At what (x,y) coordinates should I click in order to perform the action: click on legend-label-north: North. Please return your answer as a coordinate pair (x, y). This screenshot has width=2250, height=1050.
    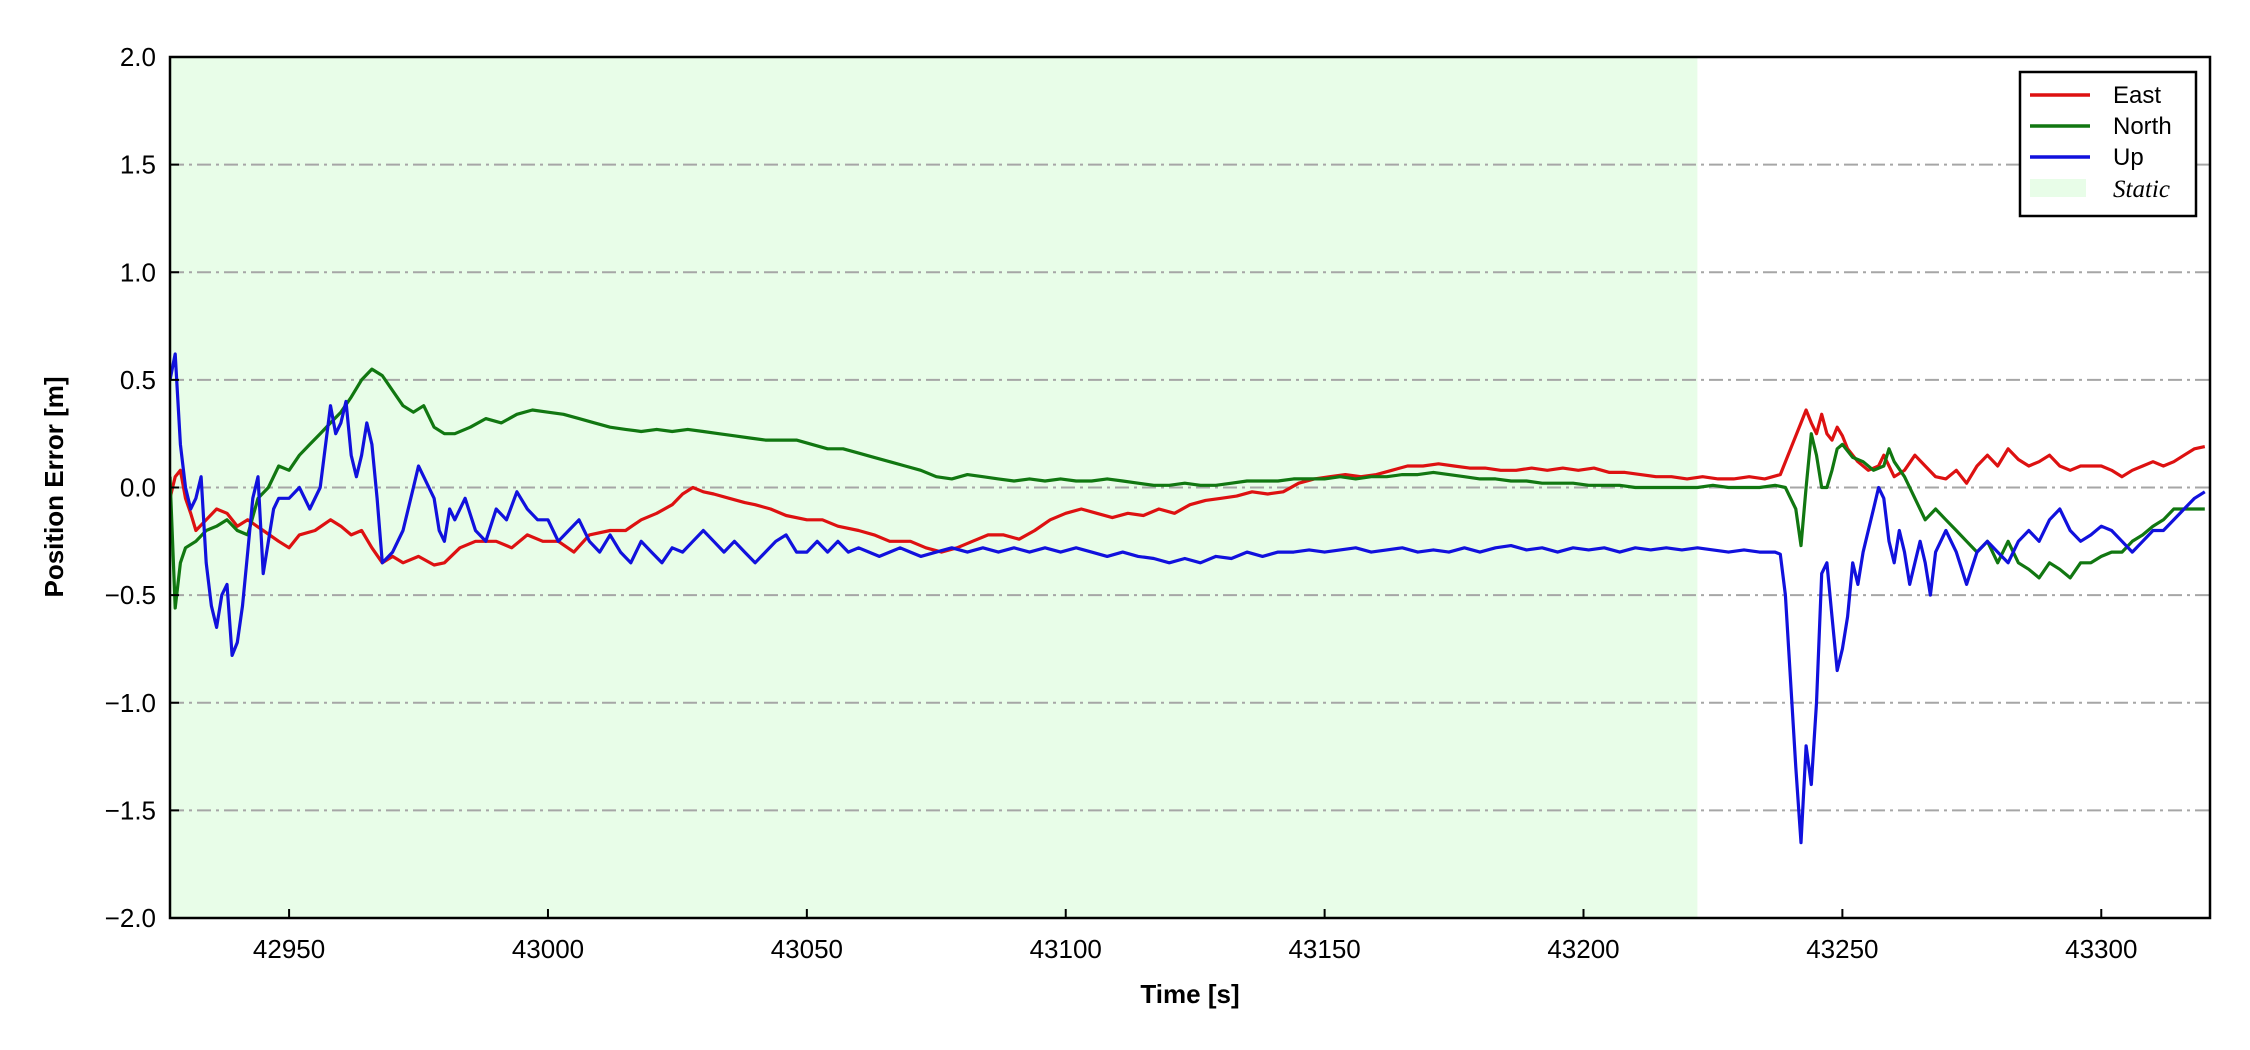
    Looking at the image, I should click on (2142, 126).